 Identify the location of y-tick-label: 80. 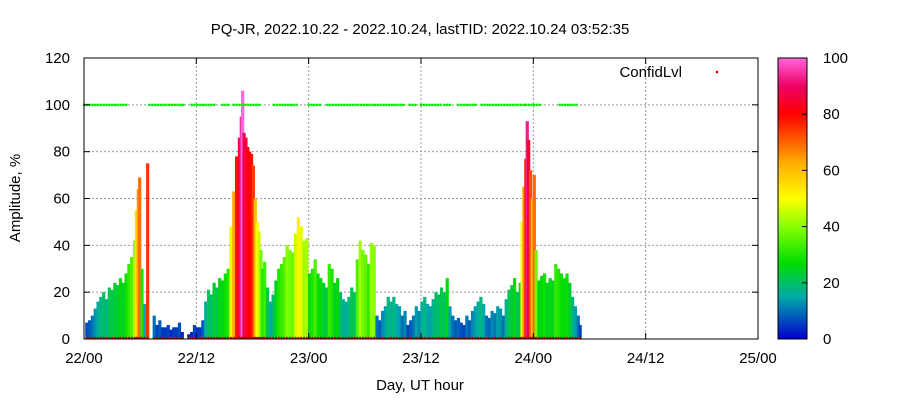
(61, 152).